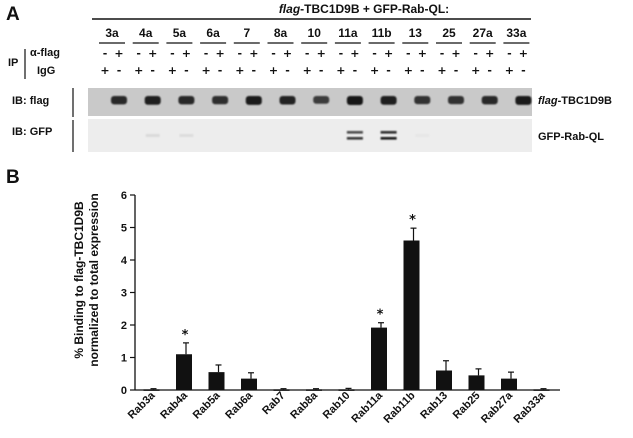  I want to click on lane-label-4a: 4a, so click(146, 33).